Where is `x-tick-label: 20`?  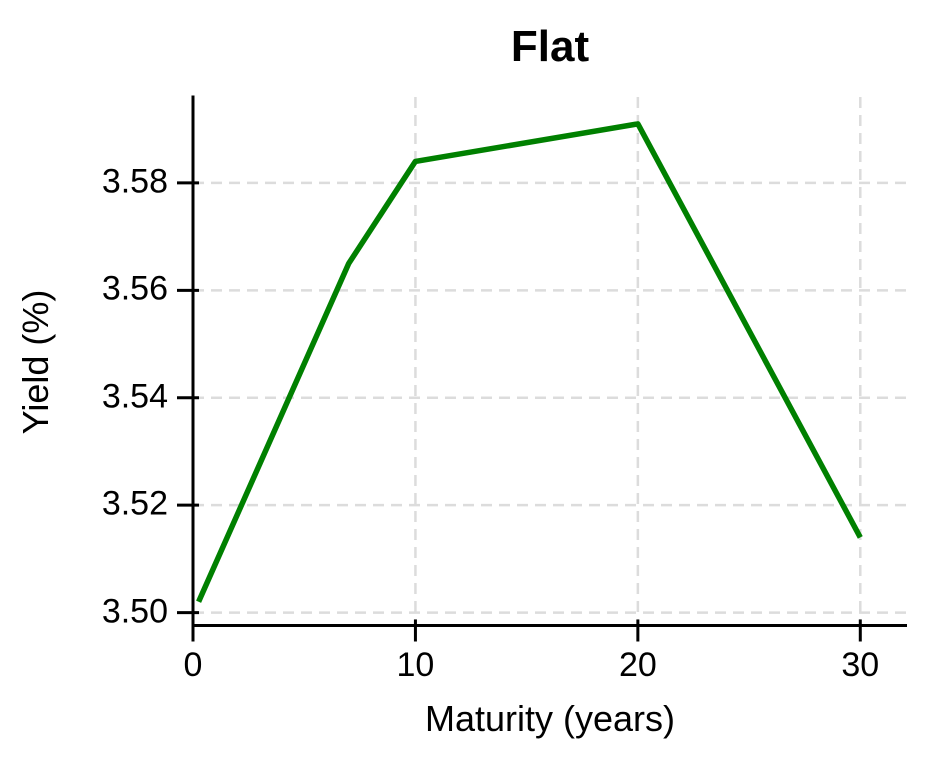 x-tick-label: 20 is located at coordinates (637, 665).